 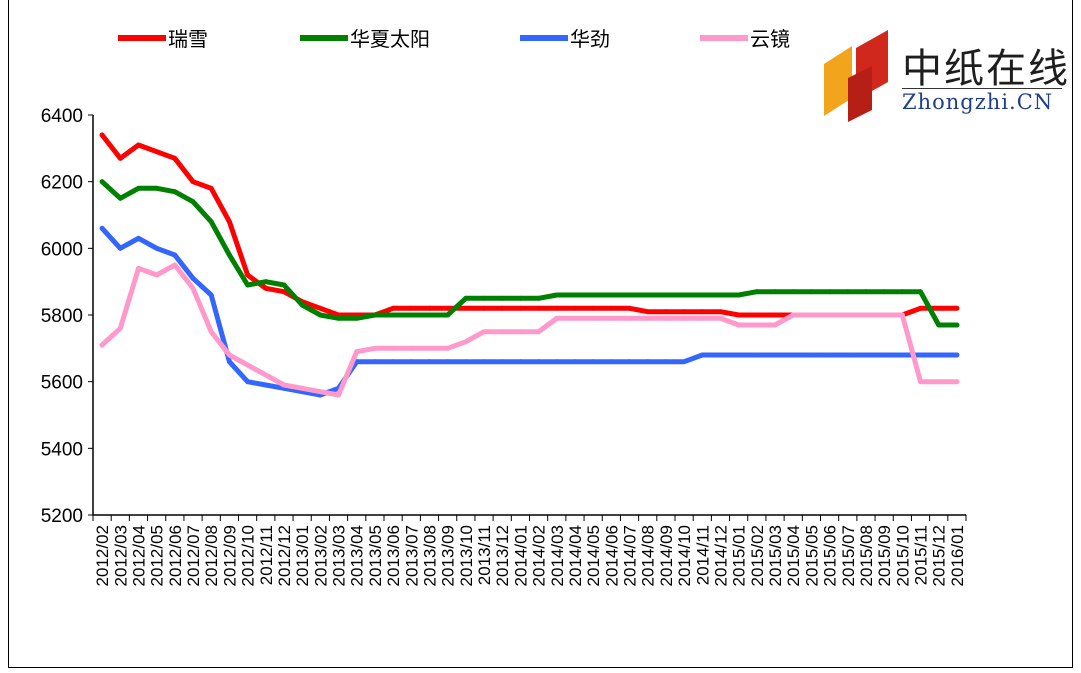 I want to click on x-tick-label: 2012/10, so click(x=248, y=555).